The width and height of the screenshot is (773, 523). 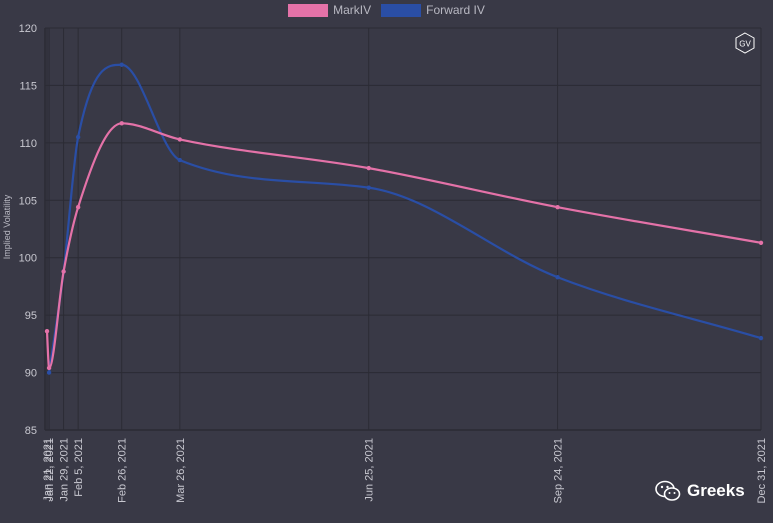 What do you see at coordinates (181, 470) in the screenshot?
I see `x-tick-label: Mar 26, 2021` at bounding box center [181, 470].